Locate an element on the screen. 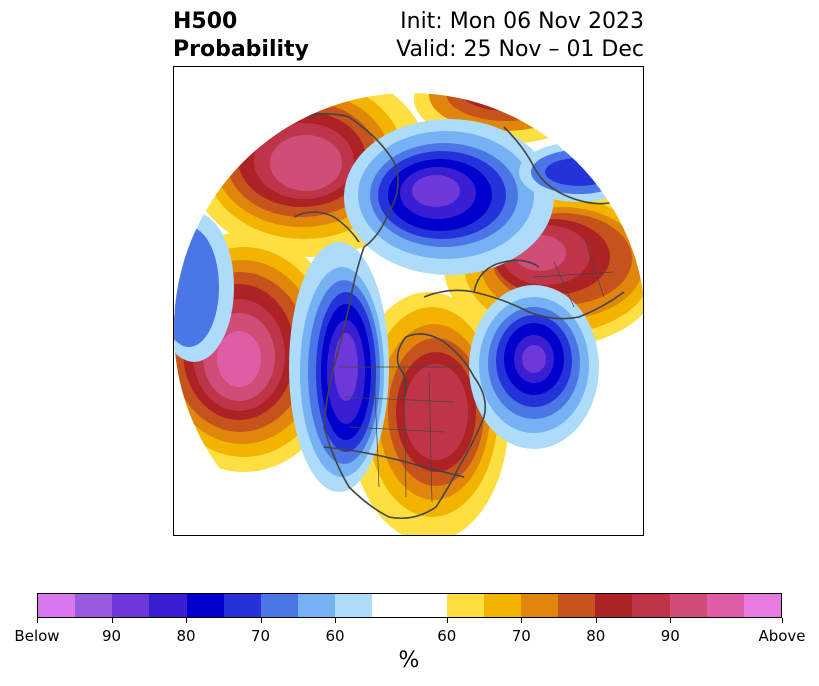 The height and width of the screenshot is (686, 819). colorbar is located at coordinates (409, 605).